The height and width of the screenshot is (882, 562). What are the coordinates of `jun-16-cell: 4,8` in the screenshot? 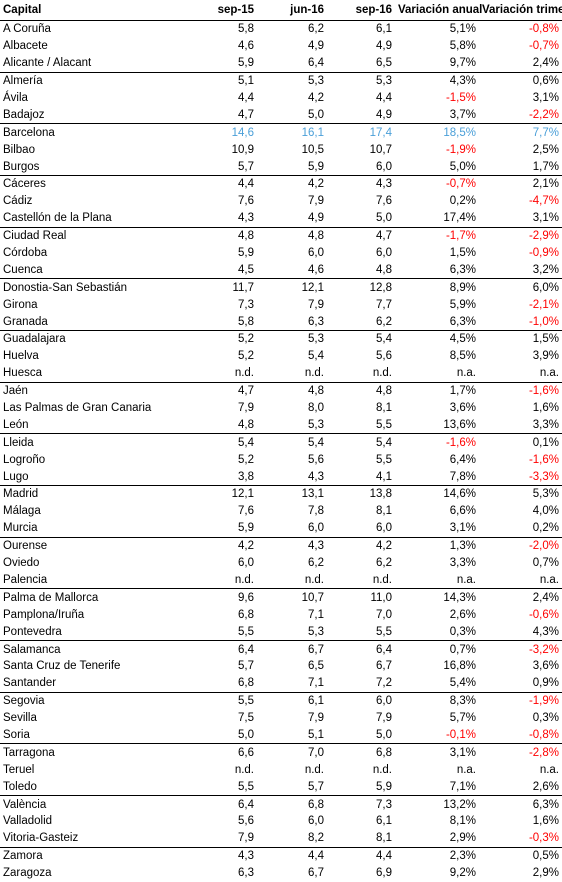 It's located at (316, 236).